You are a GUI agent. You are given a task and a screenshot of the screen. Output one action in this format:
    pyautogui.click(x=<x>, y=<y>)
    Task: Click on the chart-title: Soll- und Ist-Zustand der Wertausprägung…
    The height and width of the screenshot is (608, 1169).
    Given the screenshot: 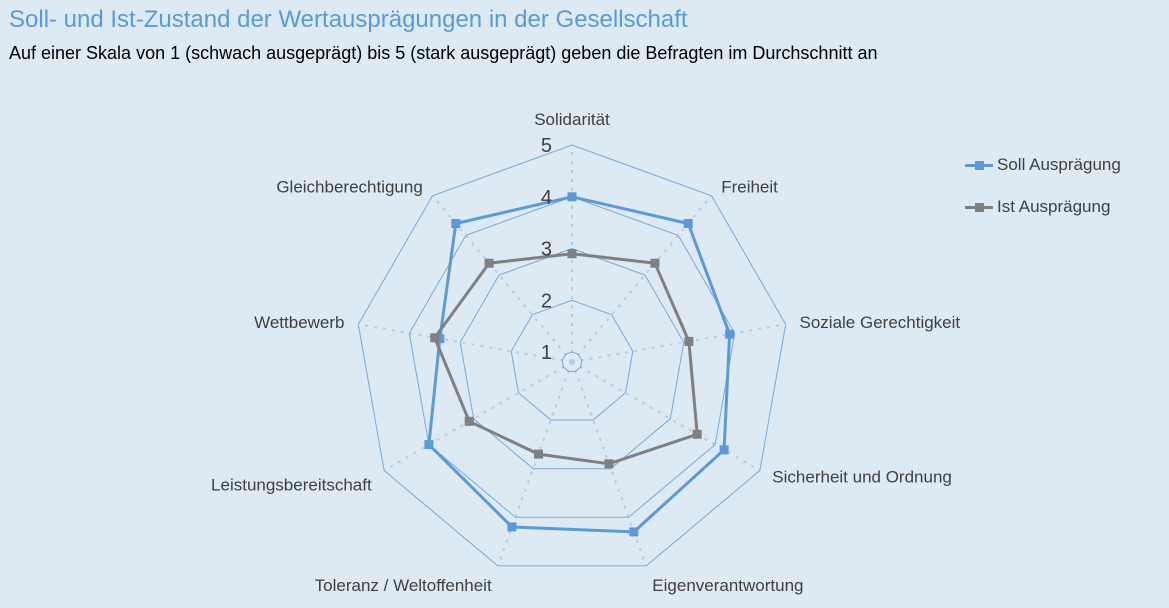 What is the action you would take?
    pyautogui.click(x=348, y=19)
    